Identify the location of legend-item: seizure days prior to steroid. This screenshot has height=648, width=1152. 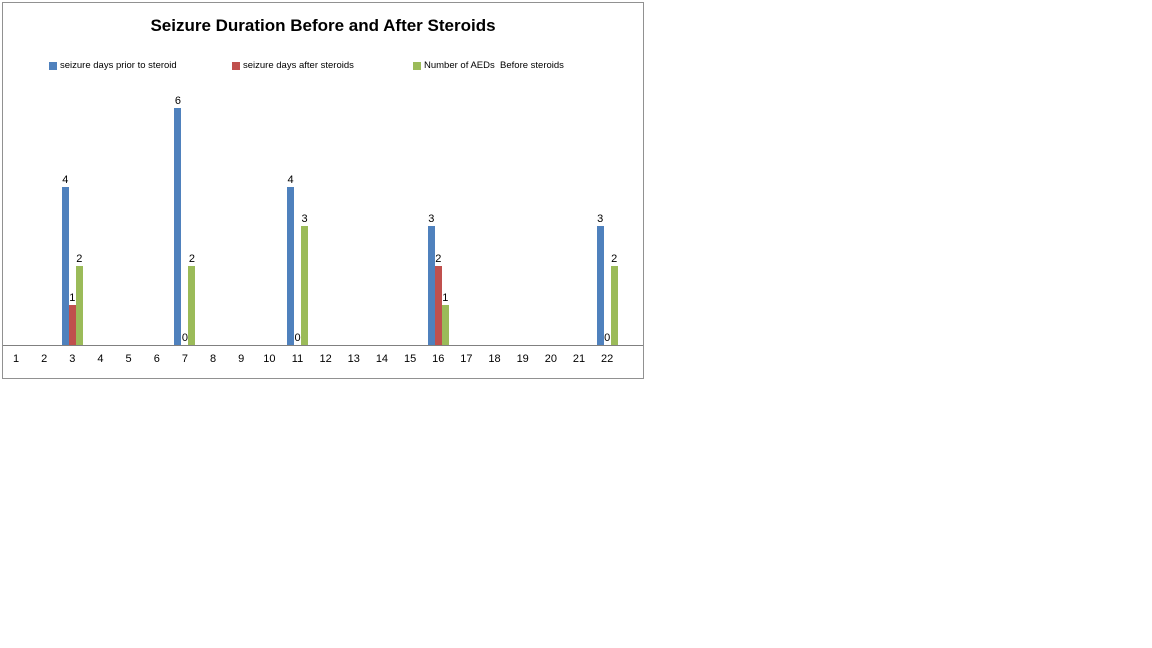
(113, 65).